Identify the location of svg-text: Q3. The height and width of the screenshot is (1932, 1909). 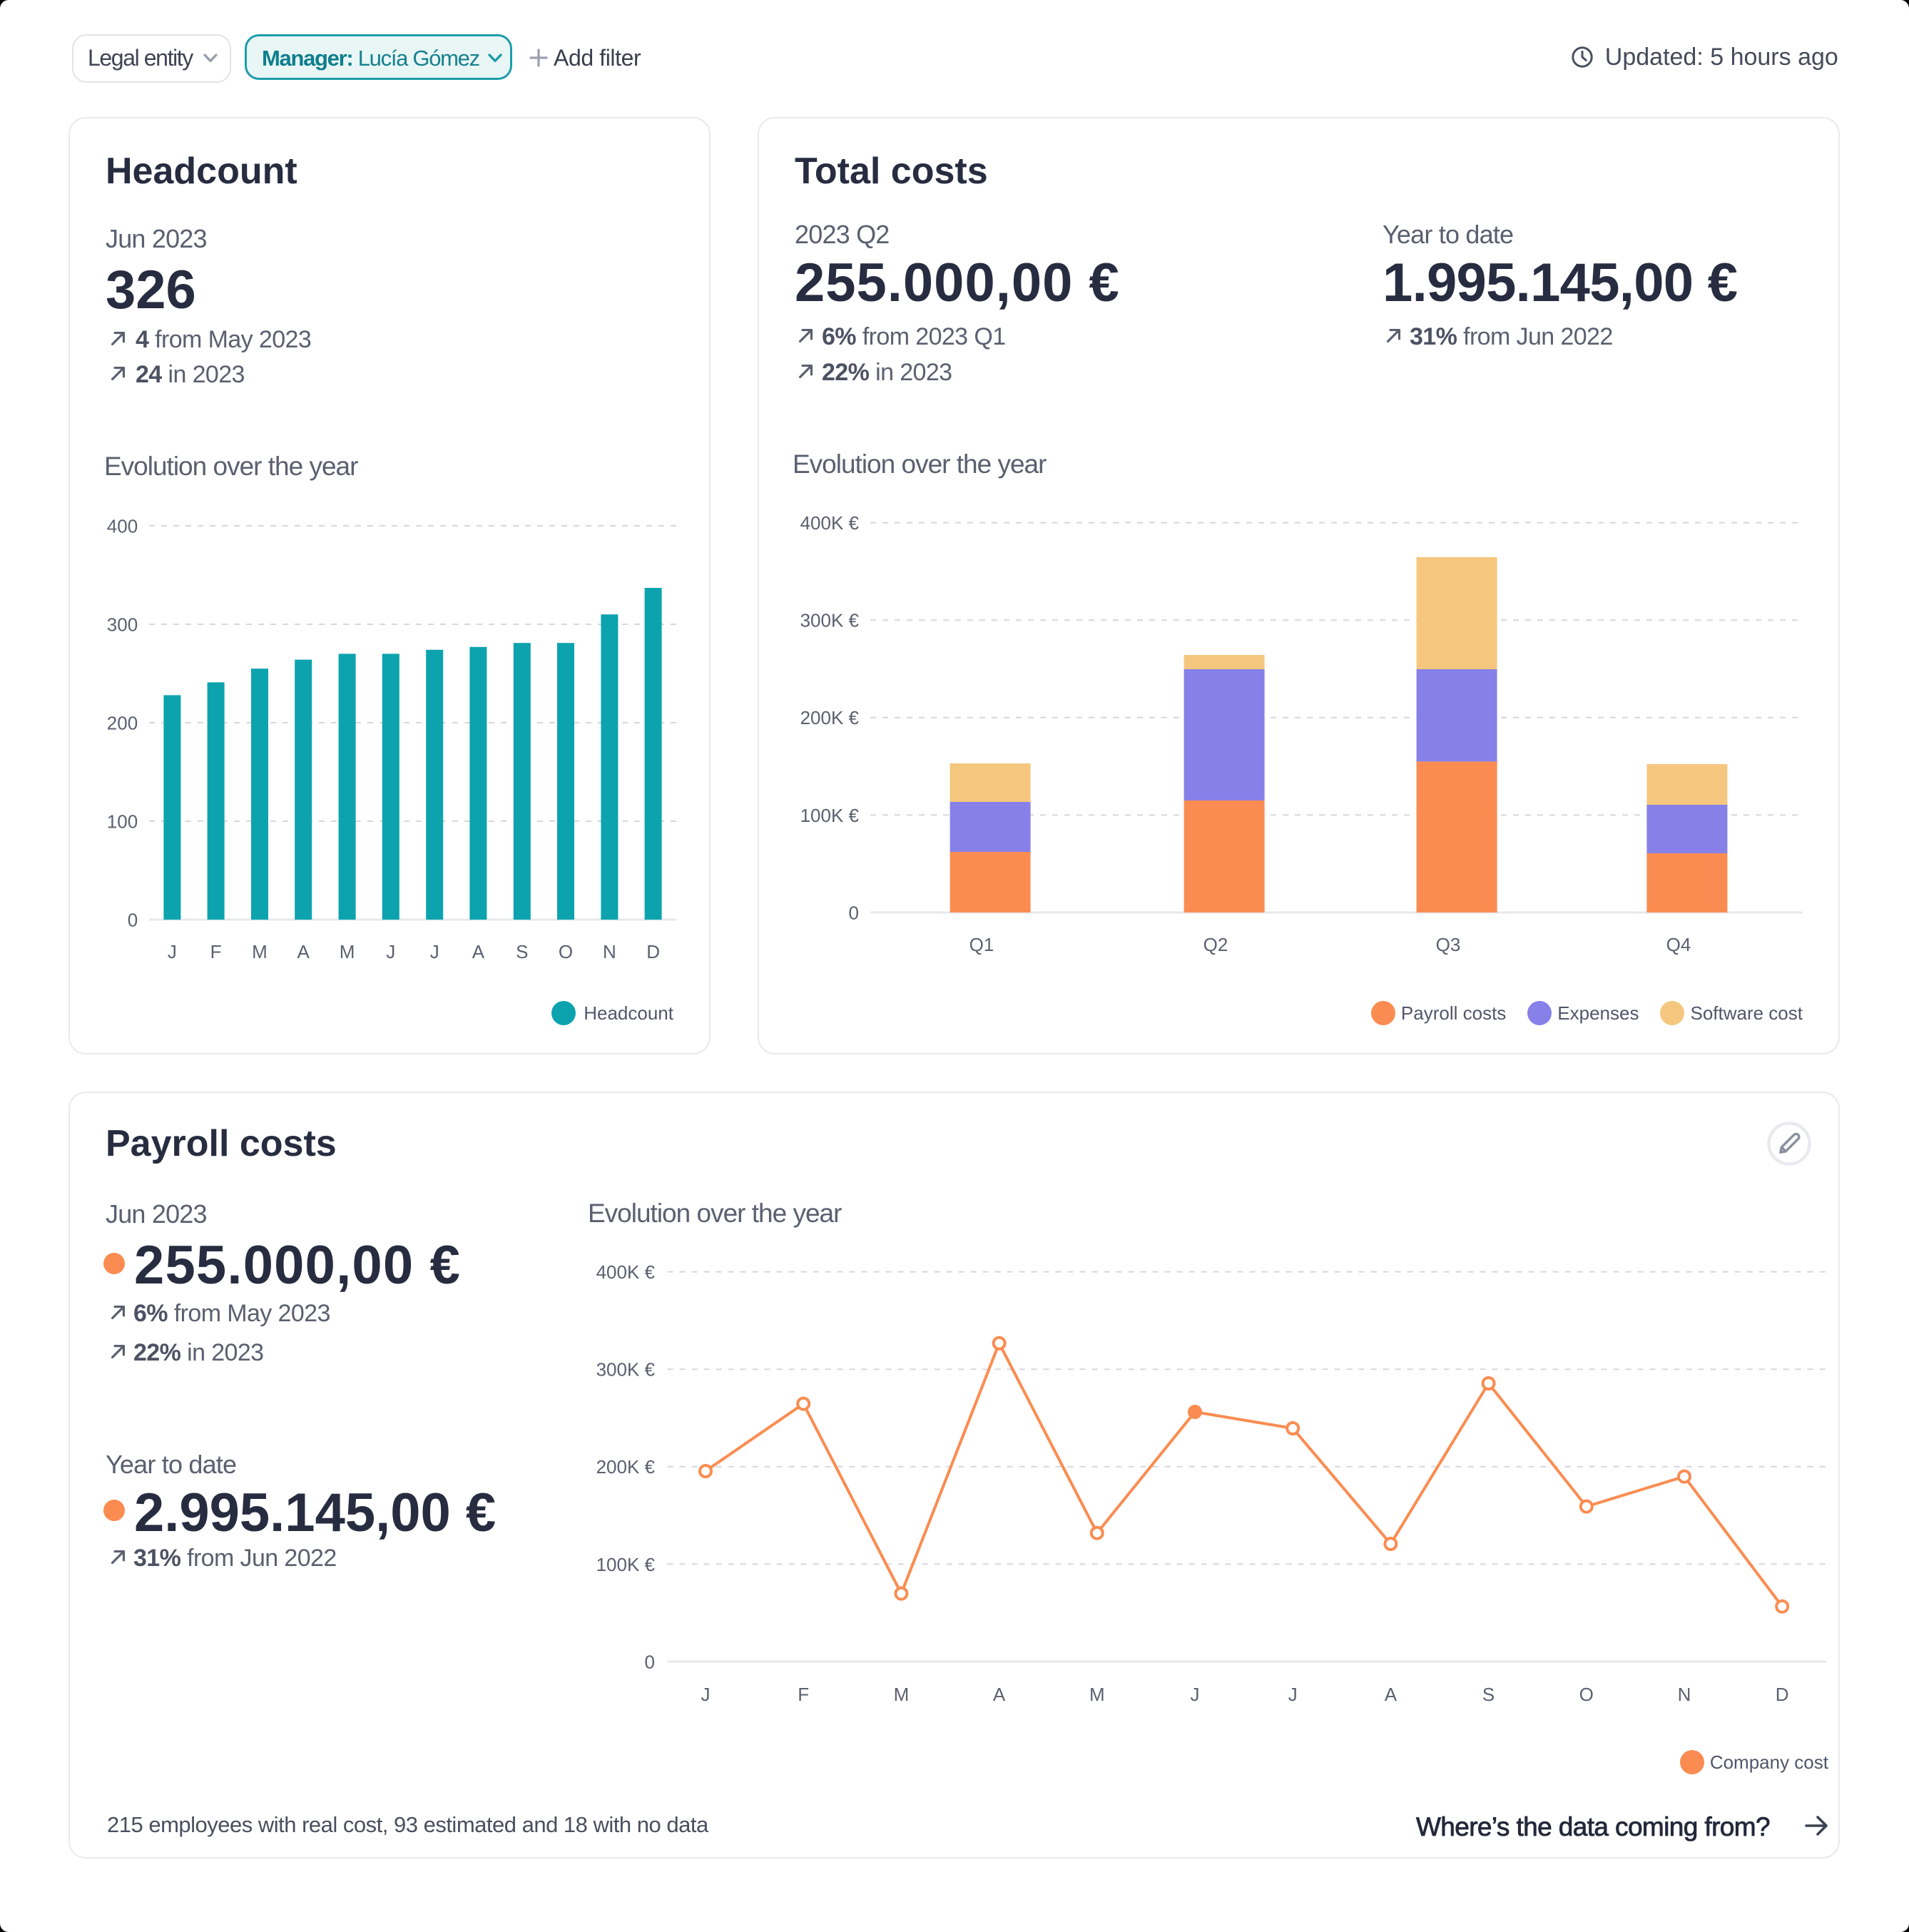
(1448, 944).